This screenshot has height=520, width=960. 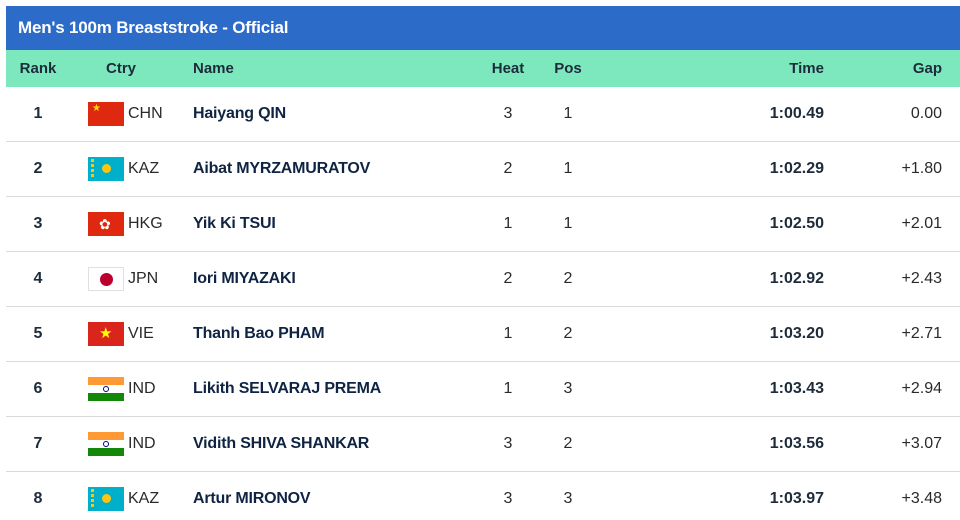 I want to click on rank-cell: 2, so click(x=38, y=168).